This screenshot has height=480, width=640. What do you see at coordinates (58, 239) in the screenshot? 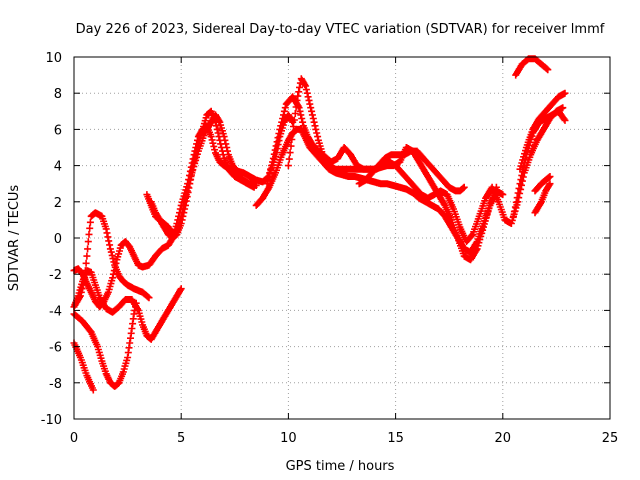
I see `y-tick-label: 0` at bounding box center [58, 239].